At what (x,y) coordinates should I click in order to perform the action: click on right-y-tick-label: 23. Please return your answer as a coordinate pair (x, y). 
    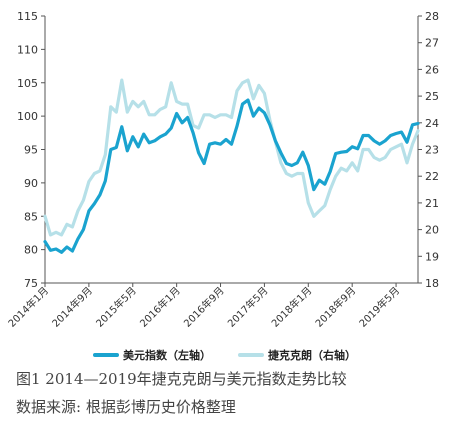
    Looking at the image, I should click on (432, 150).